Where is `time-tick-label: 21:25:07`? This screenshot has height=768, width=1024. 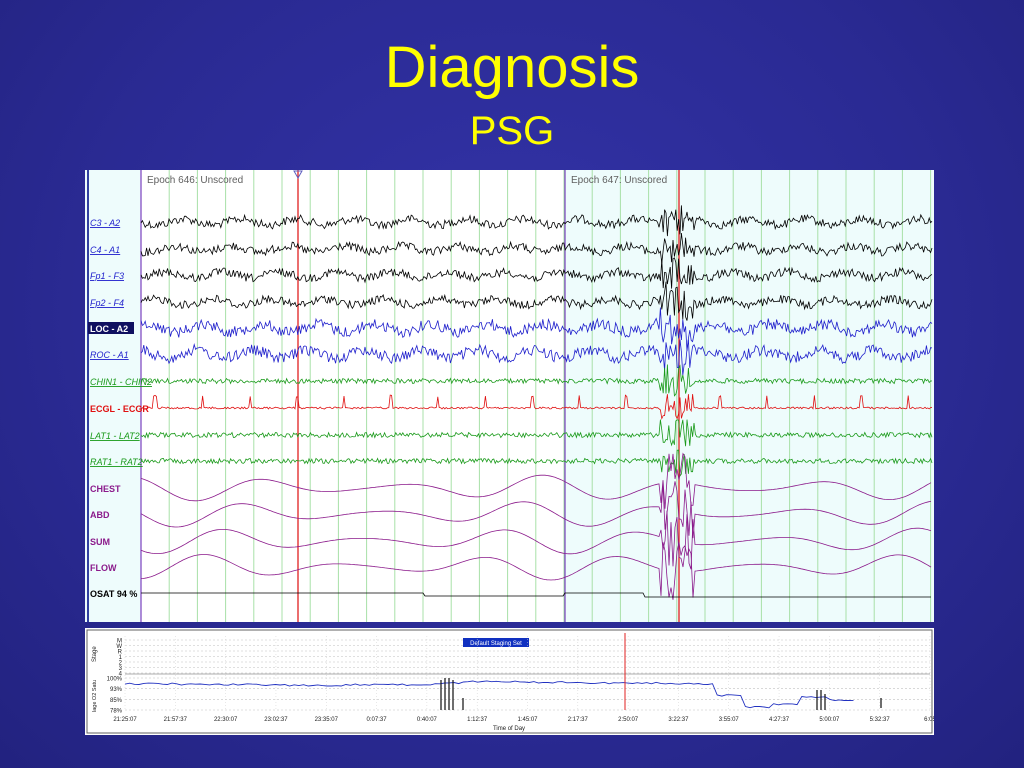
time-tick-label: 21:25:07 is located at coordinates (125, 720).